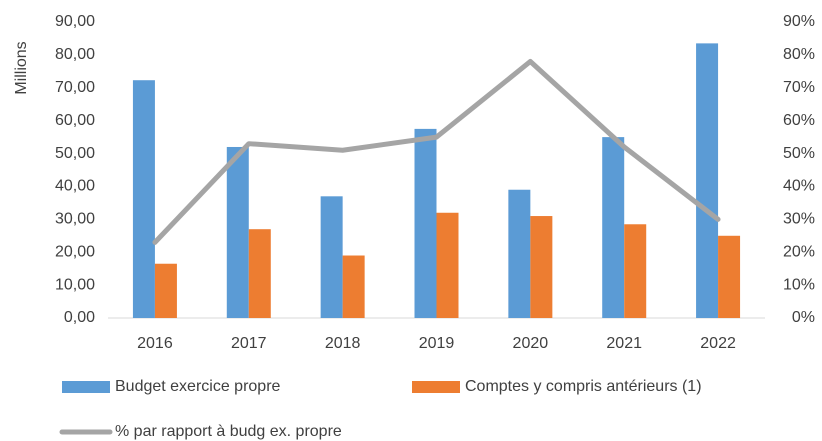 The width and height of the screenshot is (822, 441). What do you see at coordinates (799, 54) in the screenshot?
I see `y2-tick-label: 80%` at bounding box center [799, 54].